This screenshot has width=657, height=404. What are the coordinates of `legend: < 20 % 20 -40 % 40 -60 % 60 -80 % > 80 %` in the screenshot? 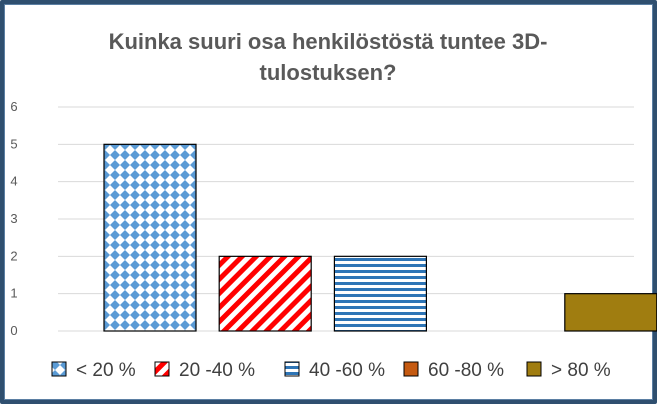 It's located at (331, 370).